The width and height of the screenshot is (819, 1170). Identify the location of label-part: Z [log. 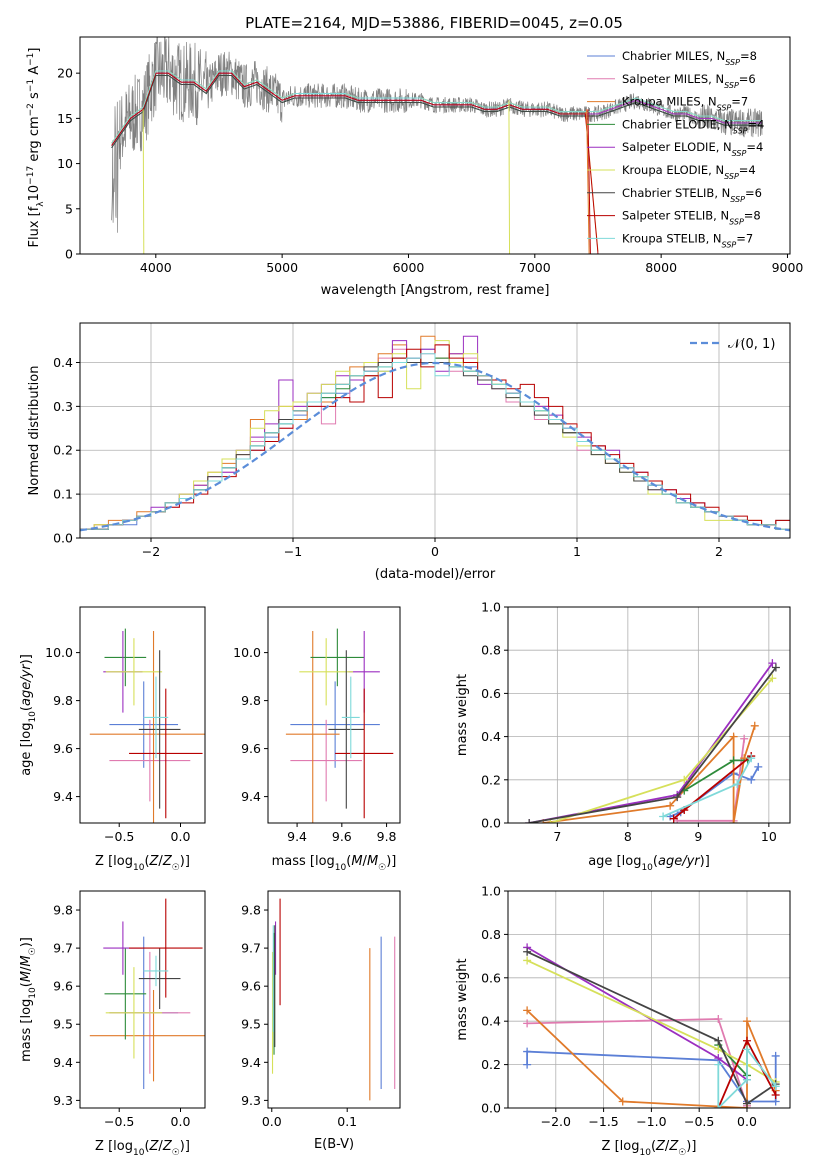
(114, 1146).